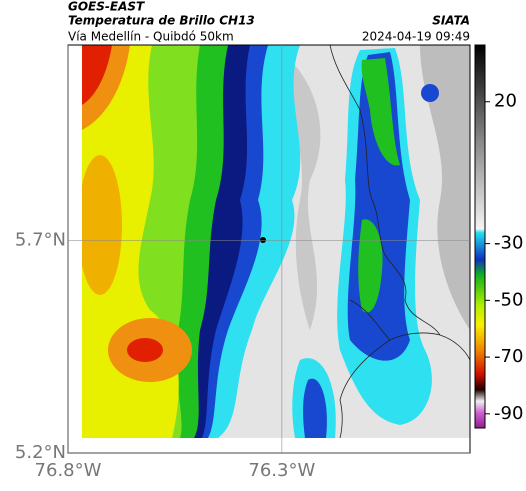  I want to click on timestamp: 2024-04-19 09:49, so click(416, 37).